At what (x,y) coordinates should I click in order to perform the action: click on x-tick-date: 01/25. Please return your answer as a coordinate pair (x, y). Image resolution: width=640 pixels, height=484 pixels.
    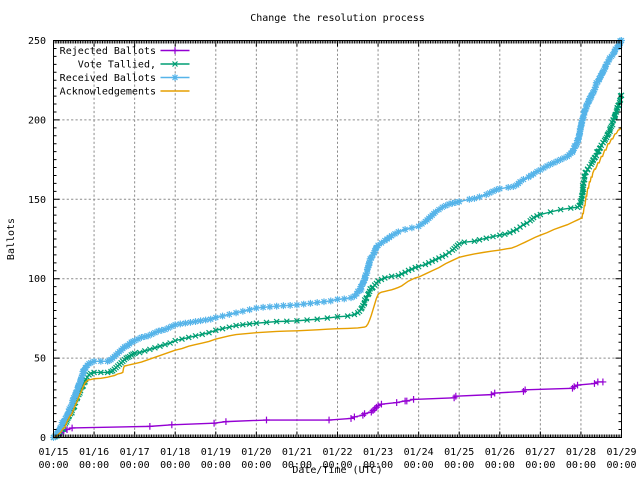
    Looking at the image, I should click on (459, 452).